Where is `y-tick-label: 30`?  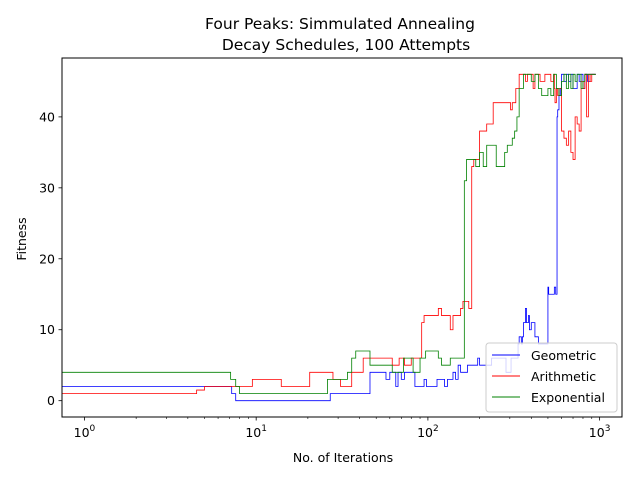
y-tick-label: 30 is located at coordinates (47, 187).